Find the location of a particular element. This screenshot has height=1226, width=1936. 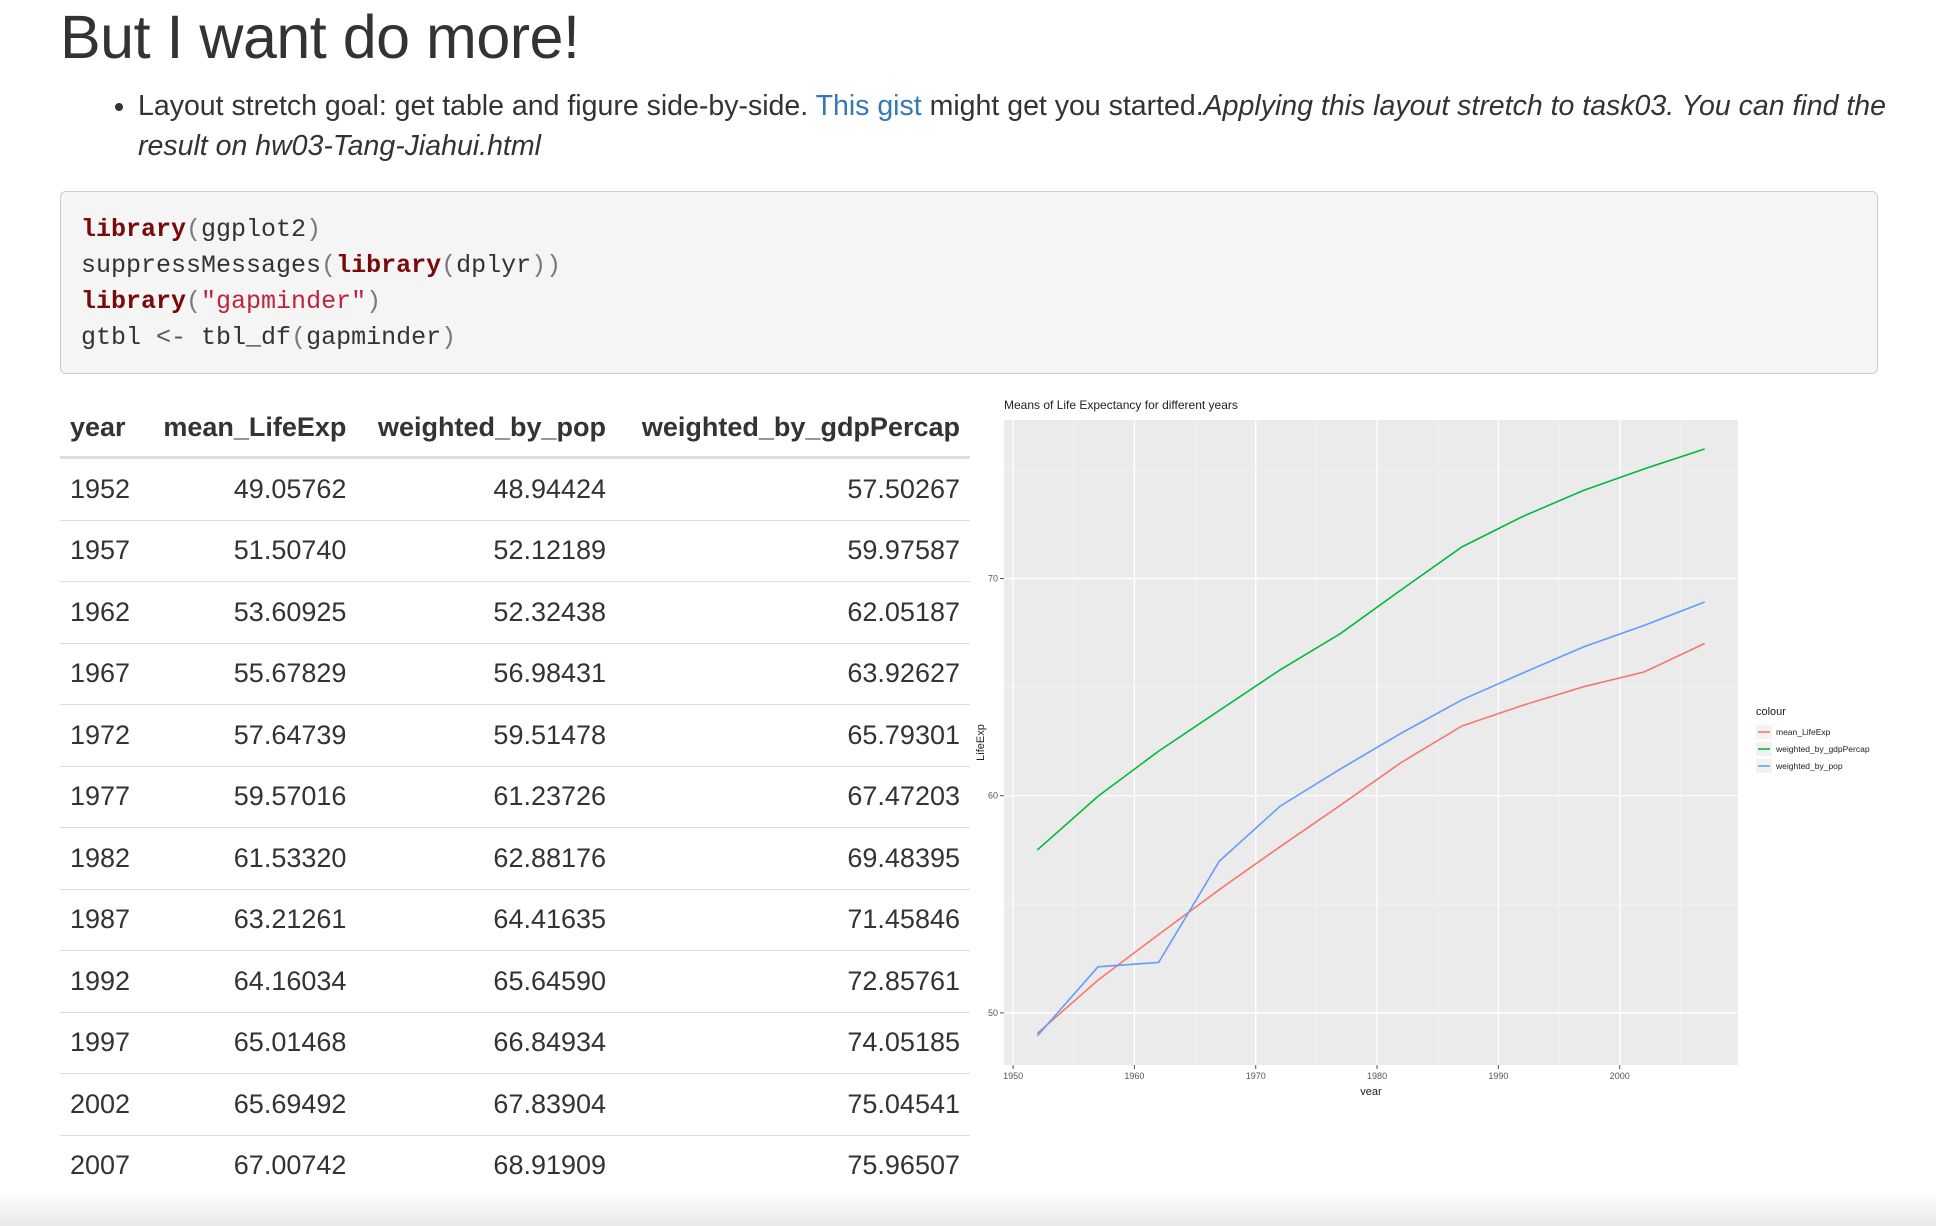

table-cell: 64.41635 is located at coordinates (486, 920).